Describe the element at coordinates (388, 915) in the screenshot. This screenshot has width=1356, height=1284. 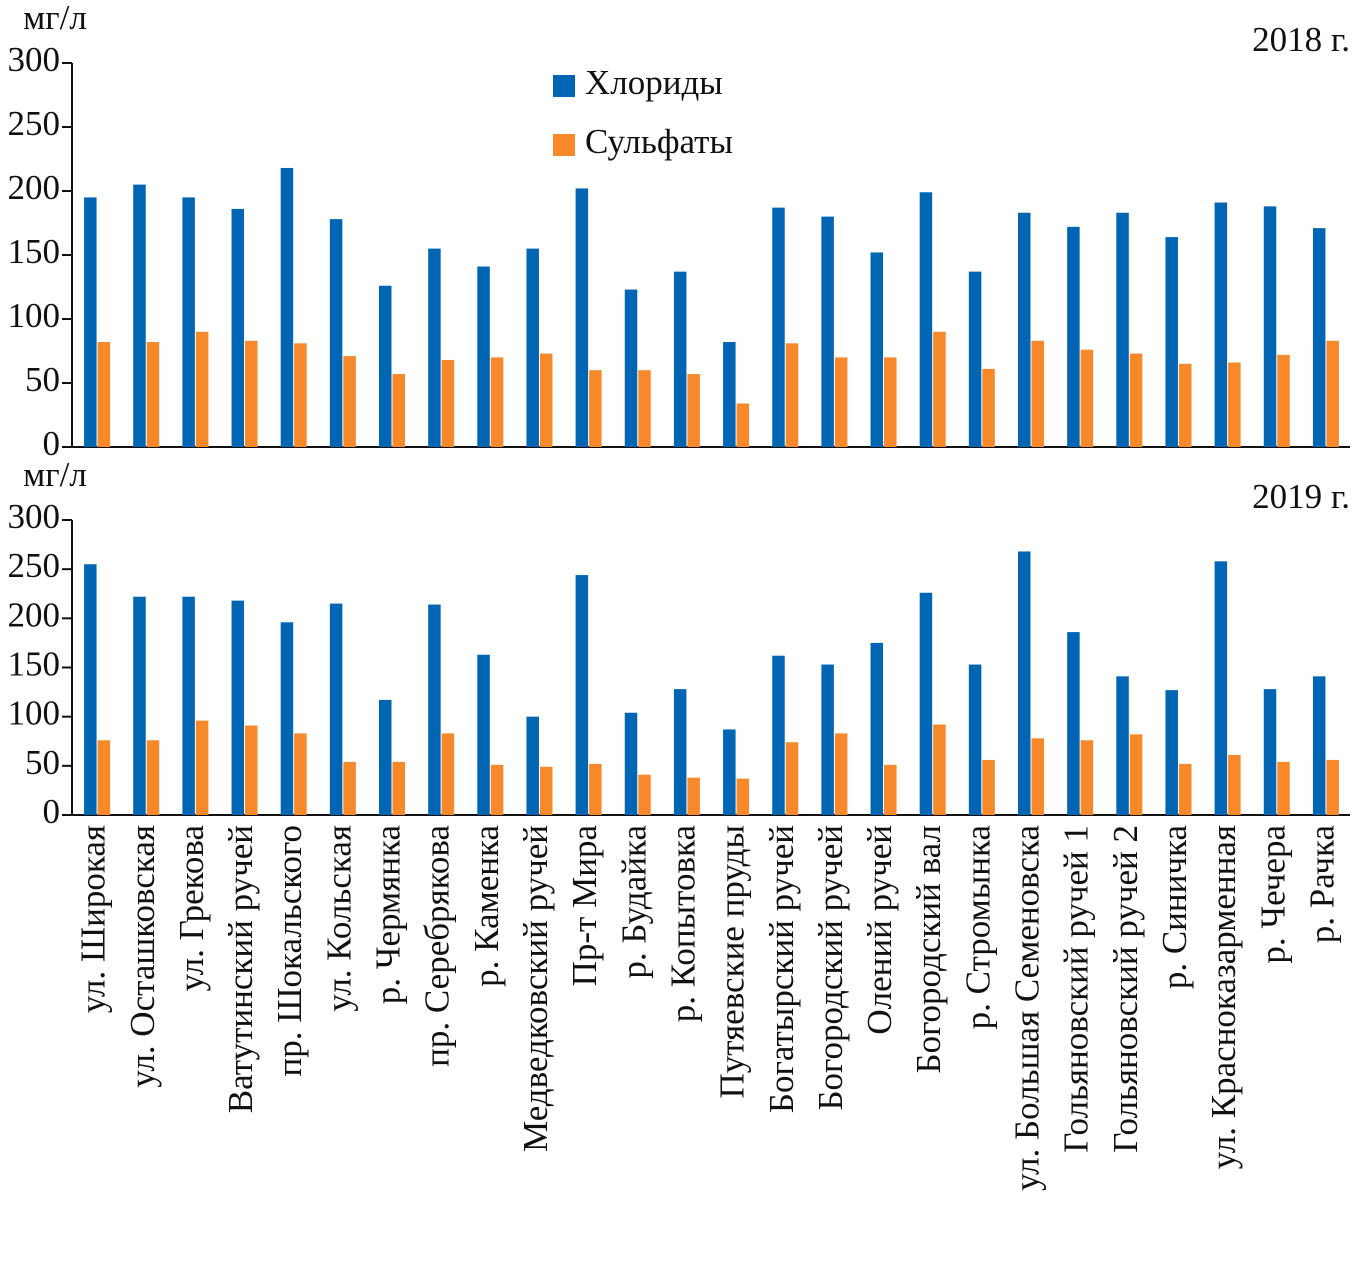
I see `x-tick-label: р. Чермянка` at that location.